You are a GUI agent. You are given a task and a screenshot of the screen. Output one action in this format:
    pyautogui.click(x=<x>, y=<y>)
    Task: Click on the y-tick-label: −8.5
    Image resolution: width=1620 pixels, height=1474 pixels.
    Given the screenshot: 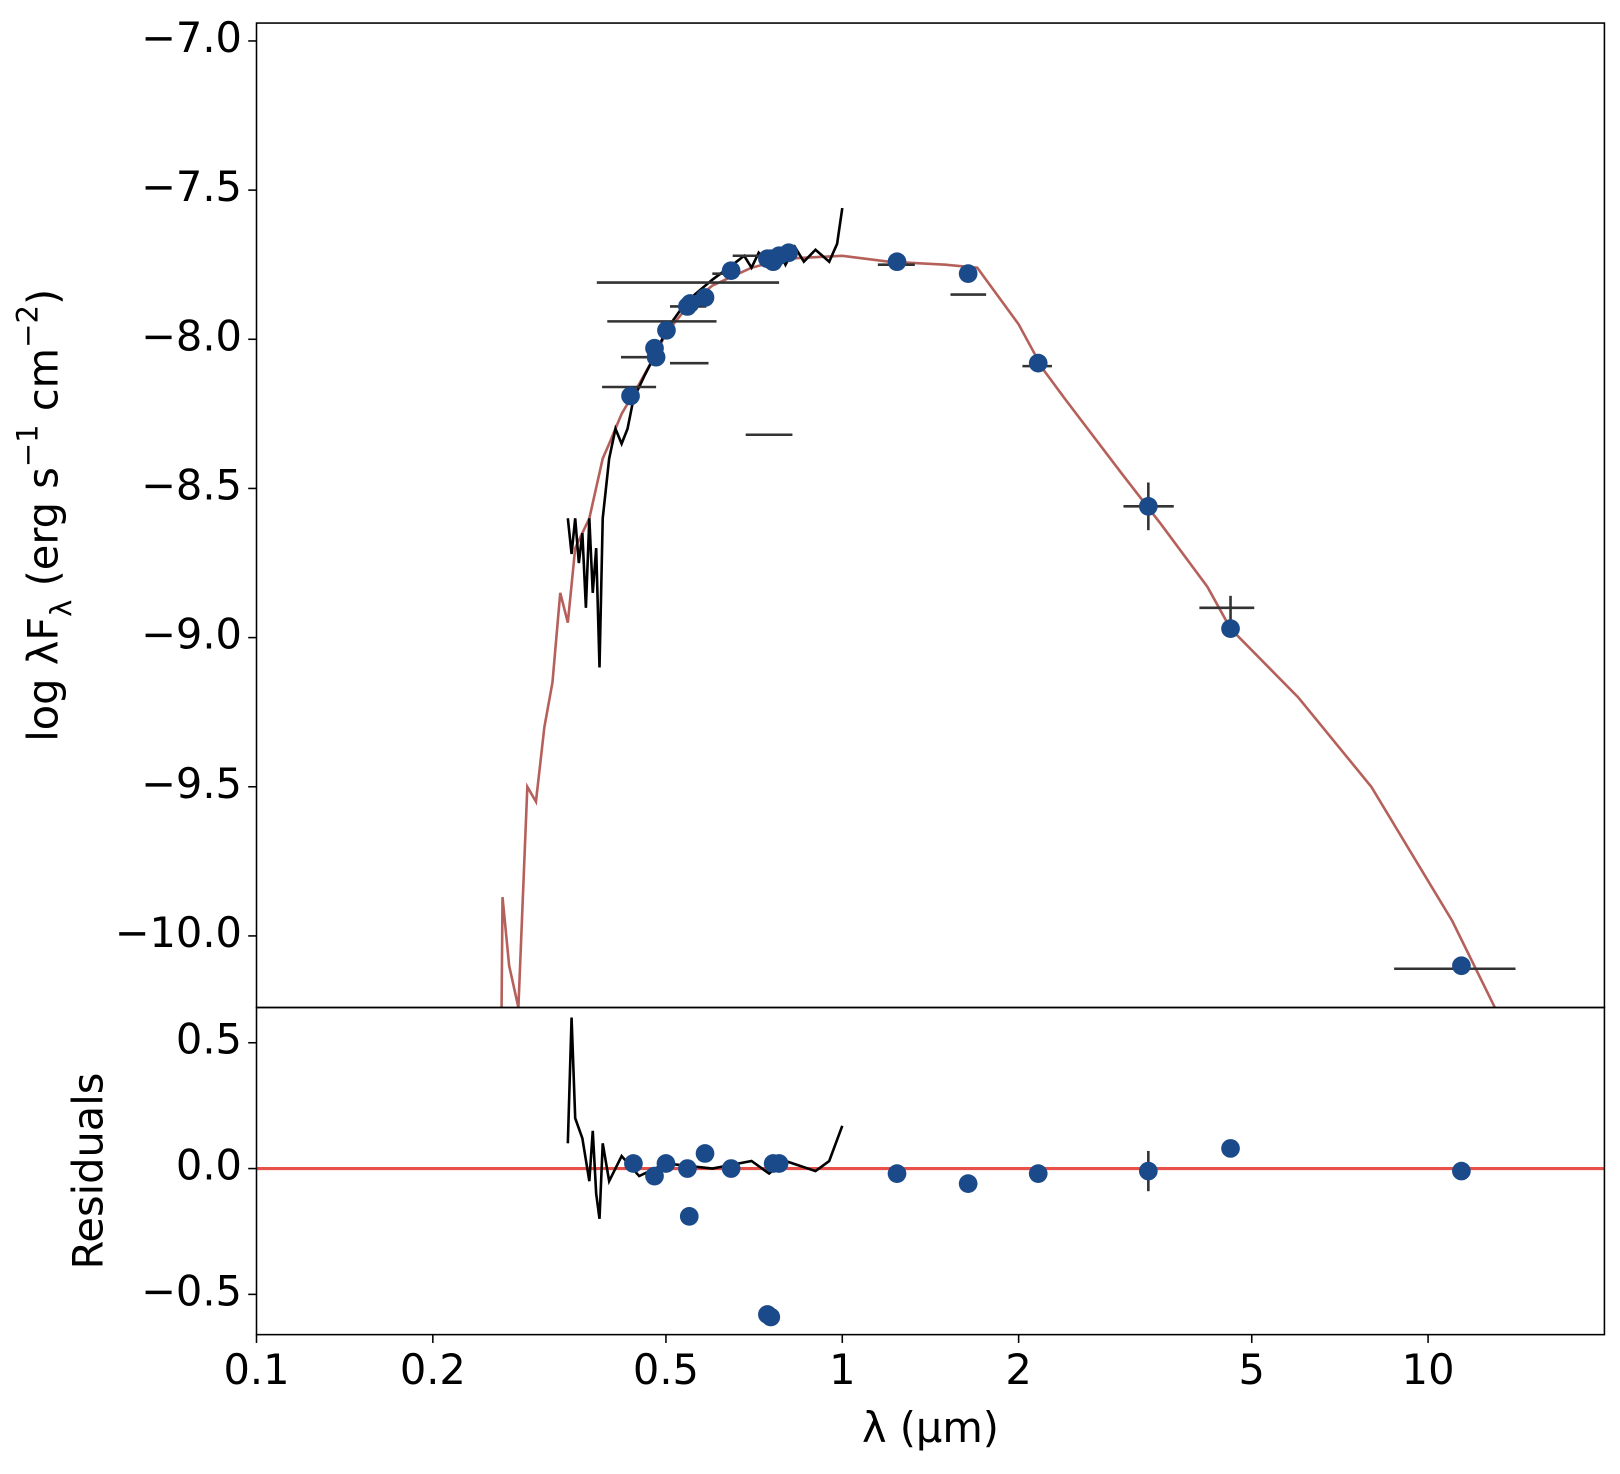 What is the action you would take?
    pyautogui.click(x=191, y=484)
    